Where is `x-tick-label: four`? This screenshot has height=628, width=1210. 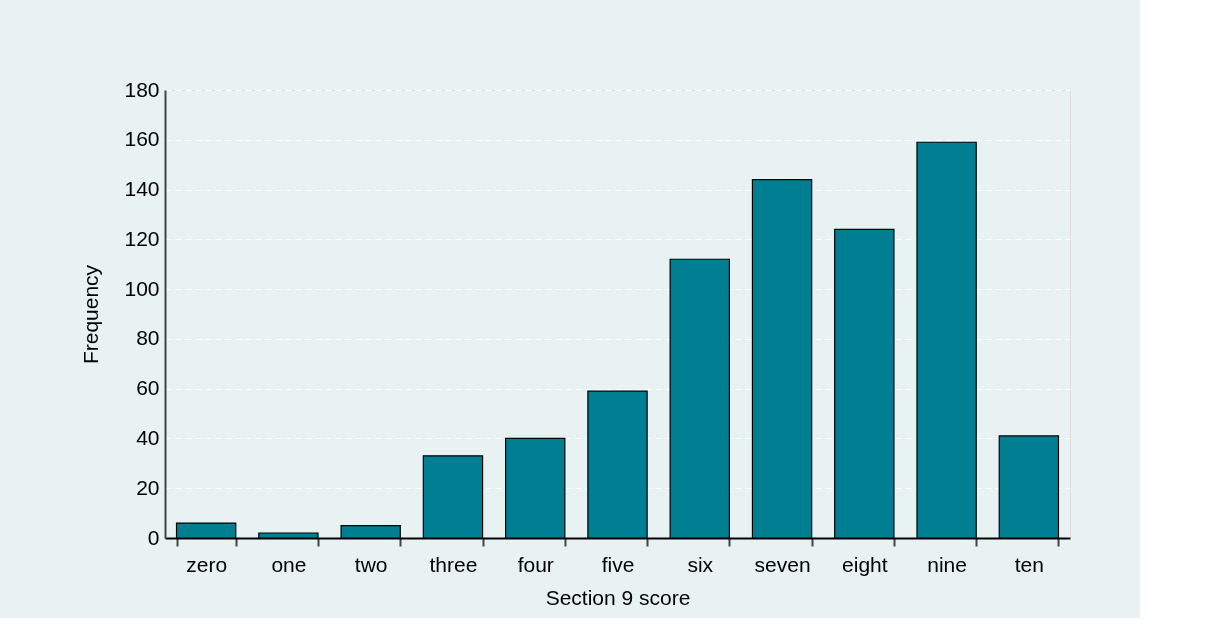 x-tick-label: four is located at coordinates (535, 564).